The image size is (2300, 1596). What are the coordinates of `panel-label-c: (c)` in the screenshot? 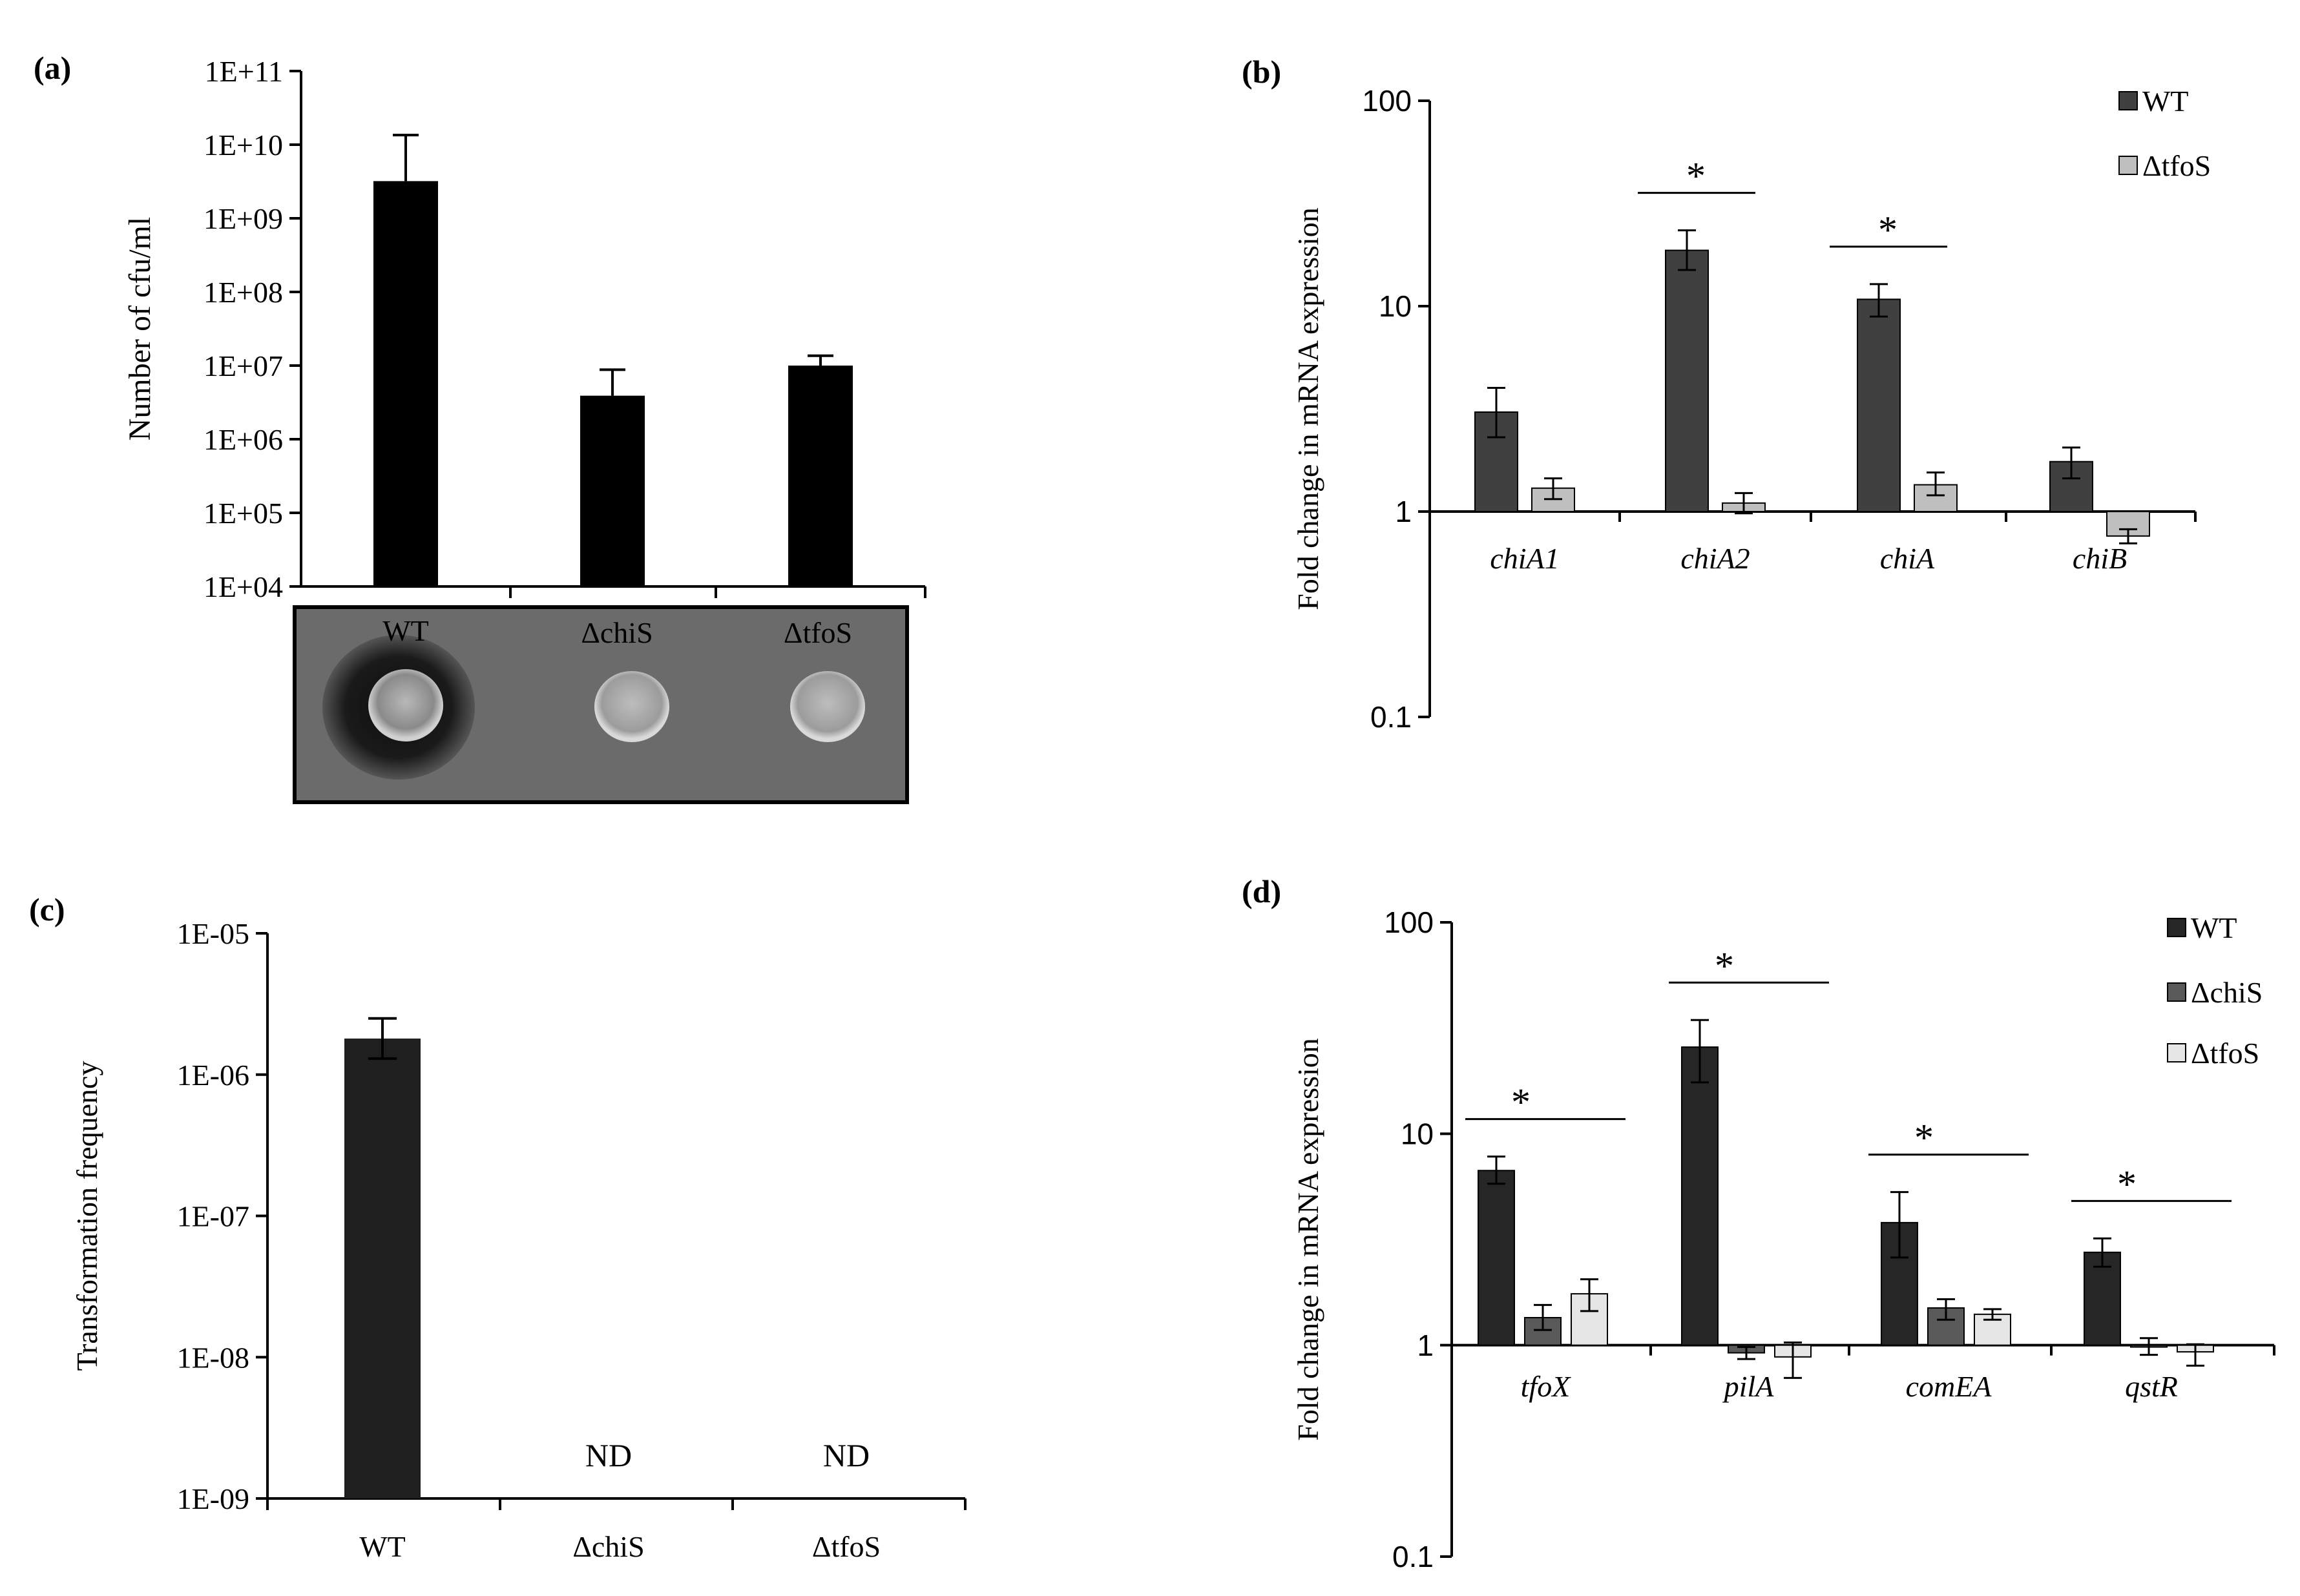 It's located at (47, 909).